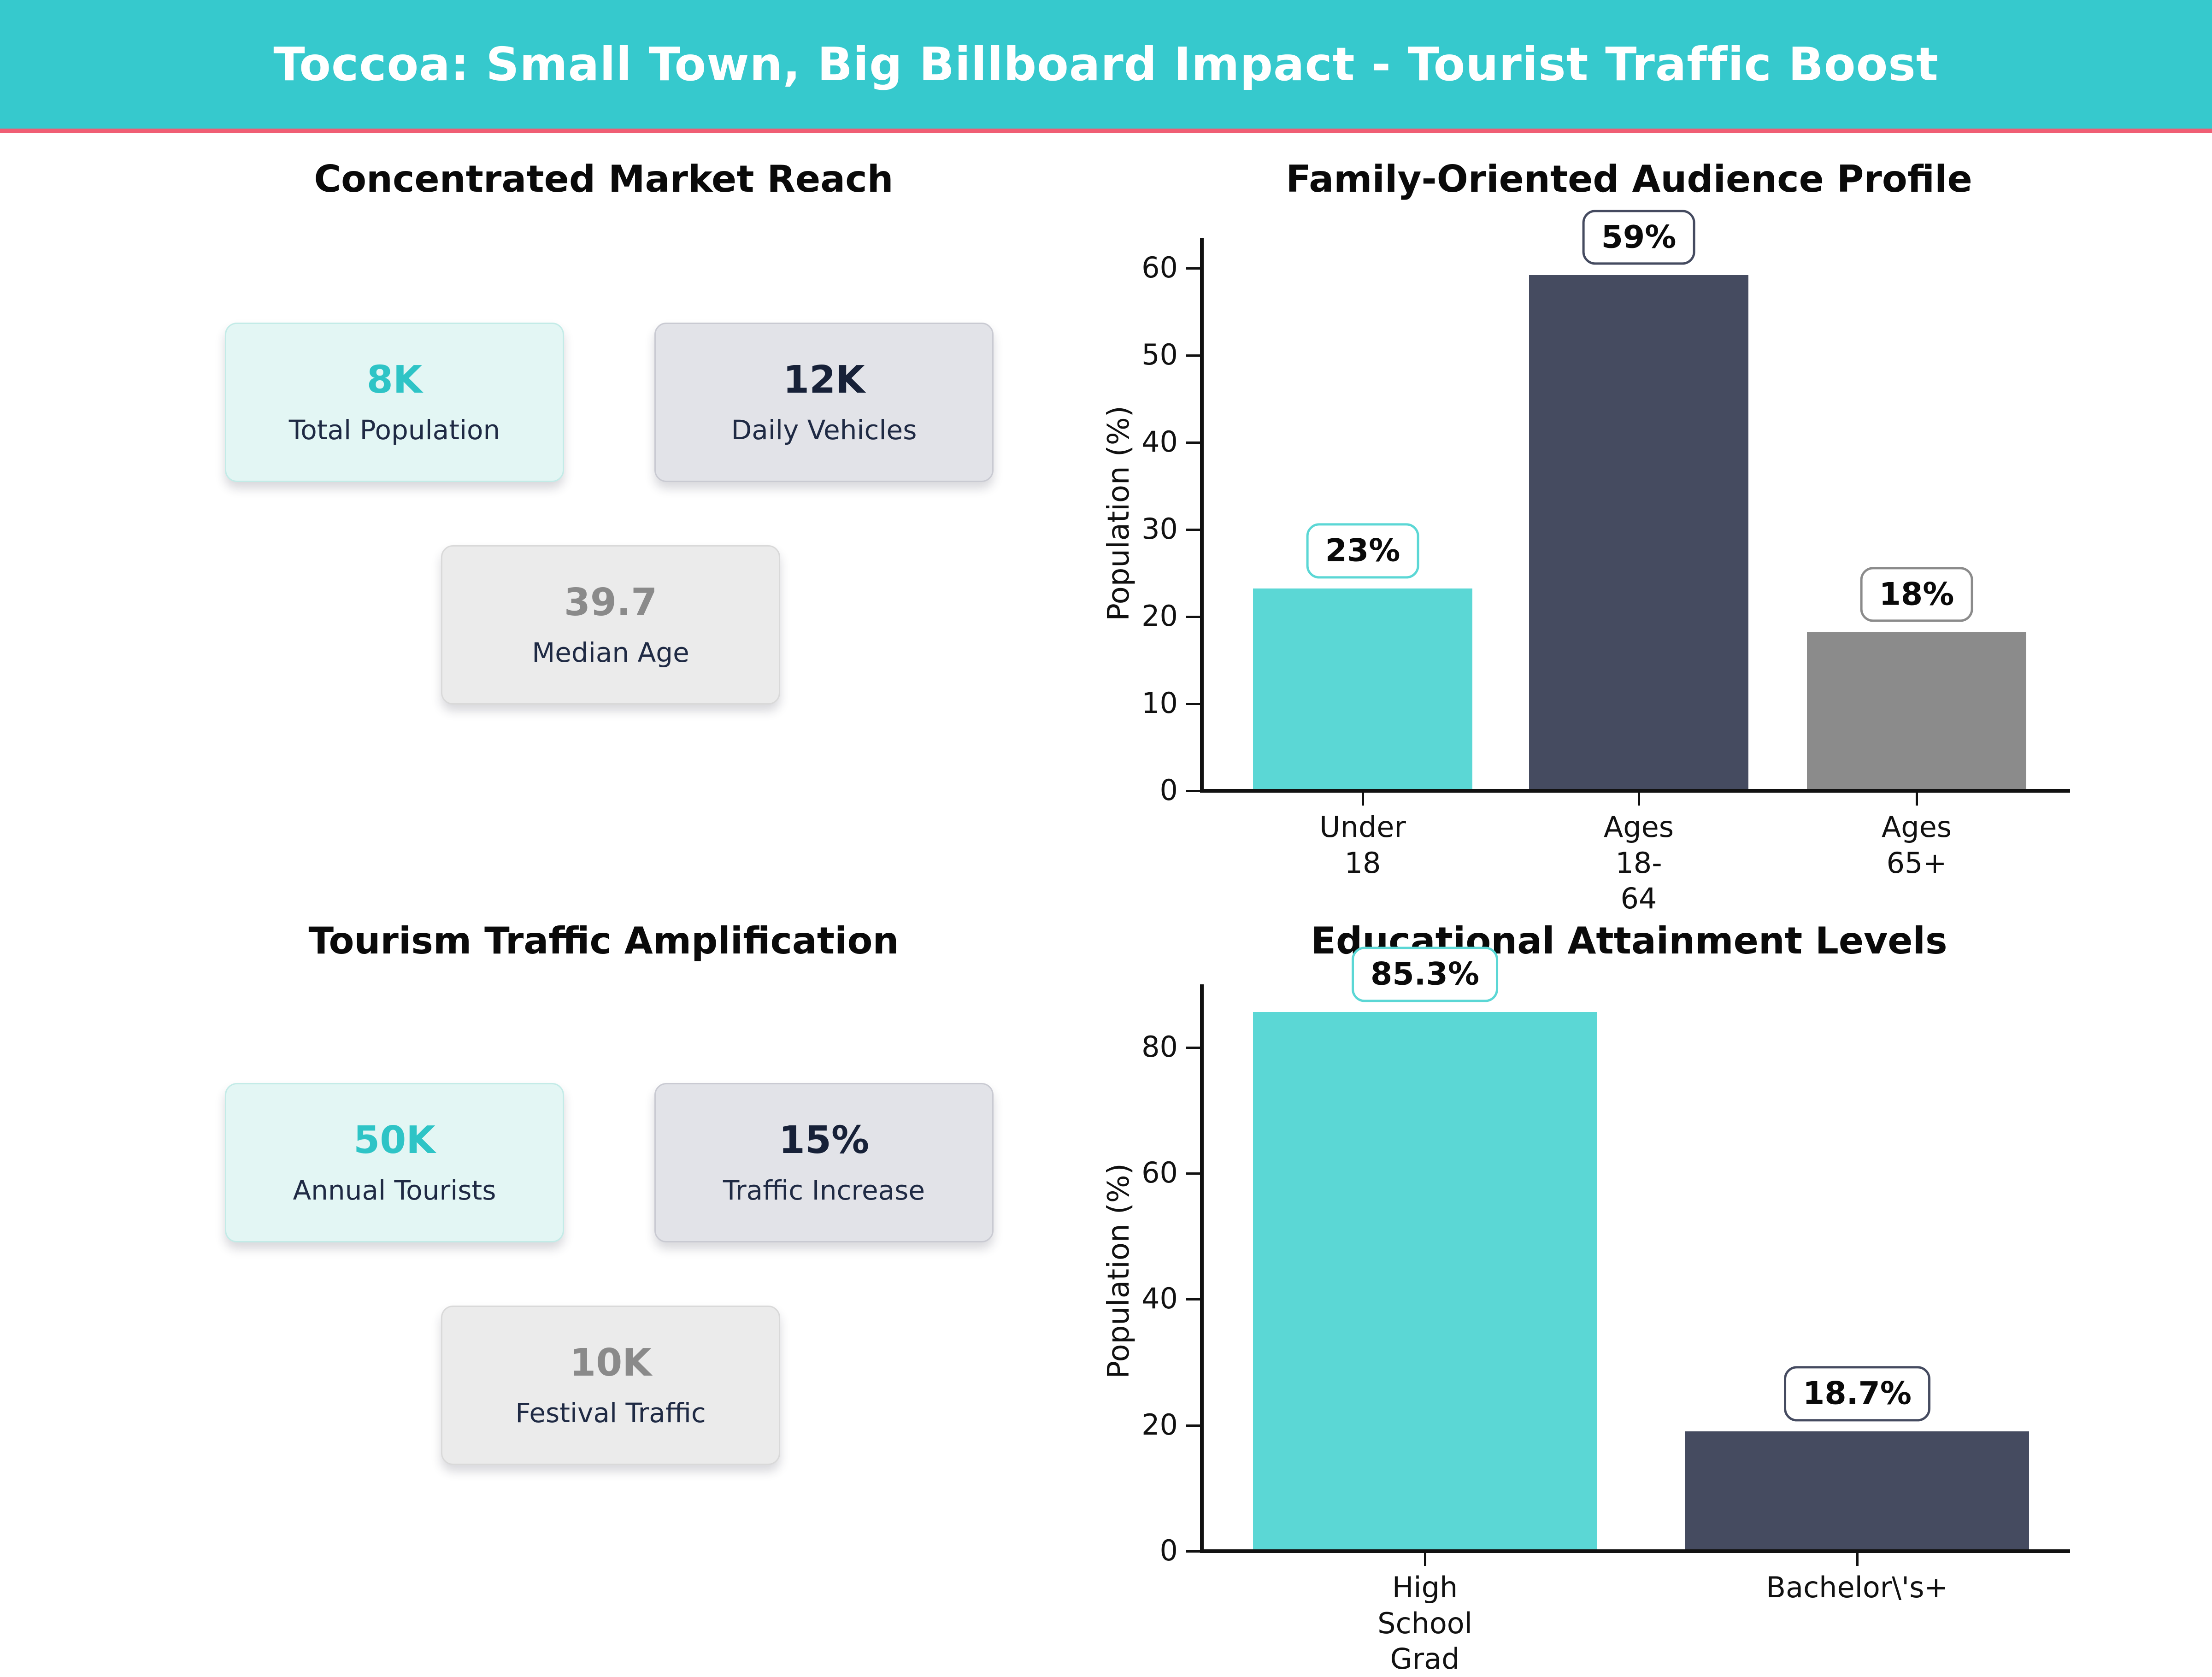  I want to click on stat-value: 8K, so click(394, 380).